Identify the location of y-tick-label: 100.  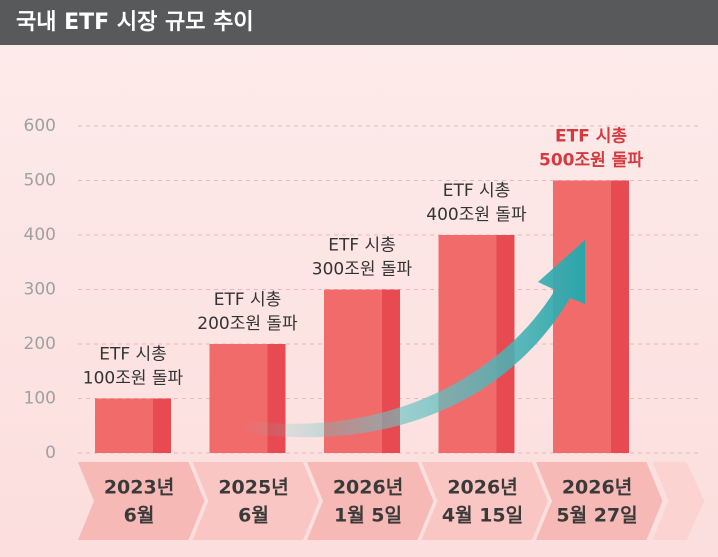
(40, 399).